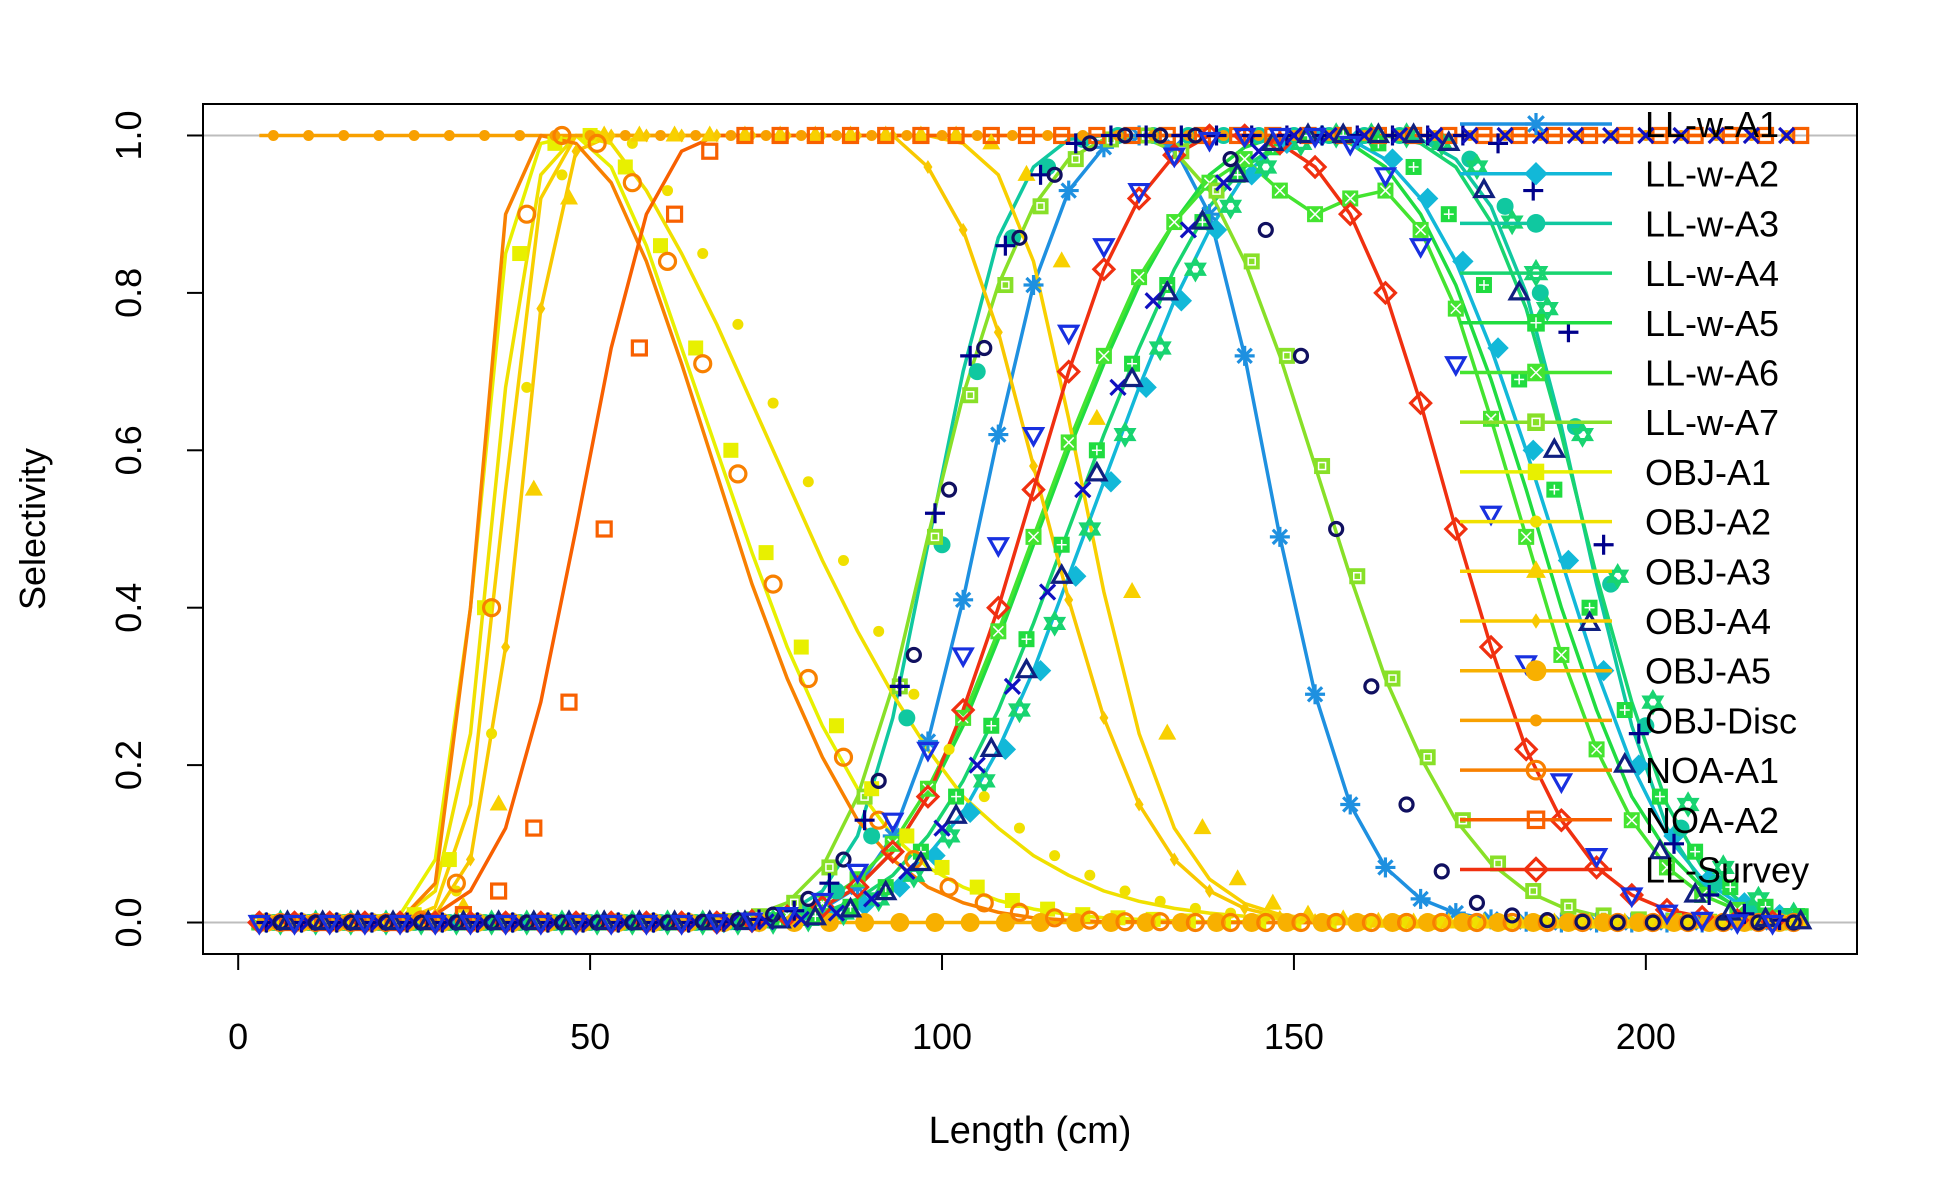 The width and height of the screenshot is (1950, 1200). What do you see at coordinates (1030, 1131) in the screenshot?
I see `x-axis-label: Length (cm)` at bounding box center [1030, 1131].